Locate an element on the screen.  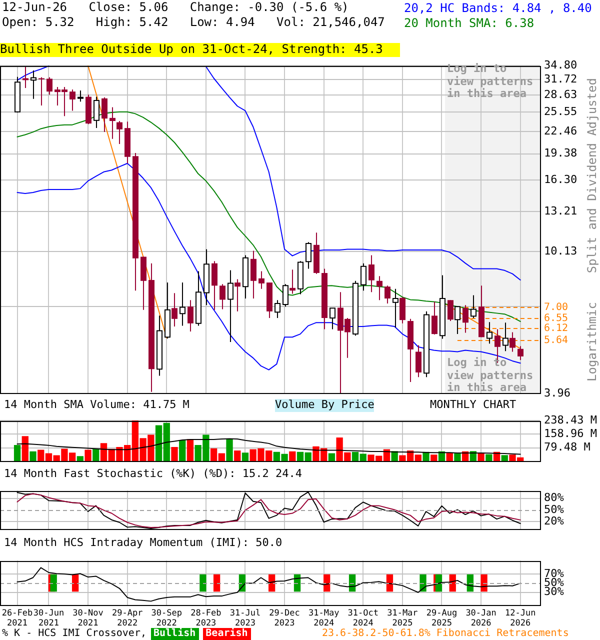
x-tick-label: 28-Feb 2023 is located at coordinates (206, 618).